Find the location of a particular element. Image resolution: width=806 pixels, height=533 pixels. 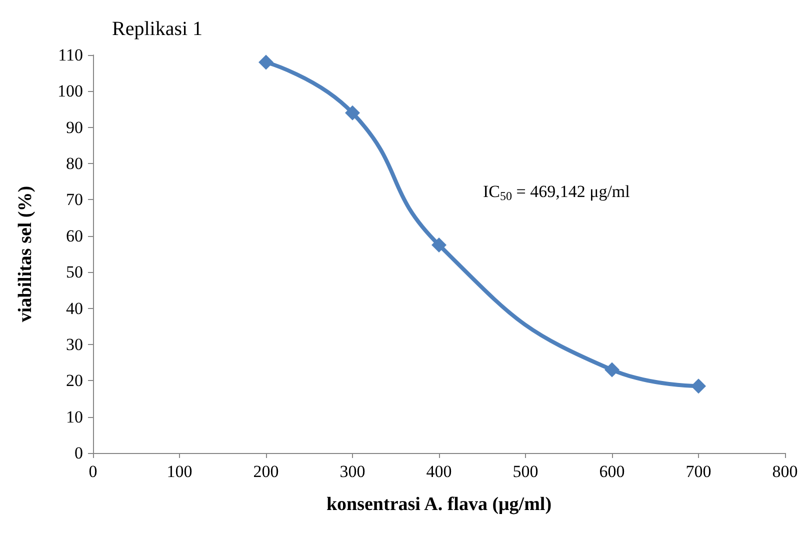

y-tick-label: 70 is located at coordinates (74, 200).